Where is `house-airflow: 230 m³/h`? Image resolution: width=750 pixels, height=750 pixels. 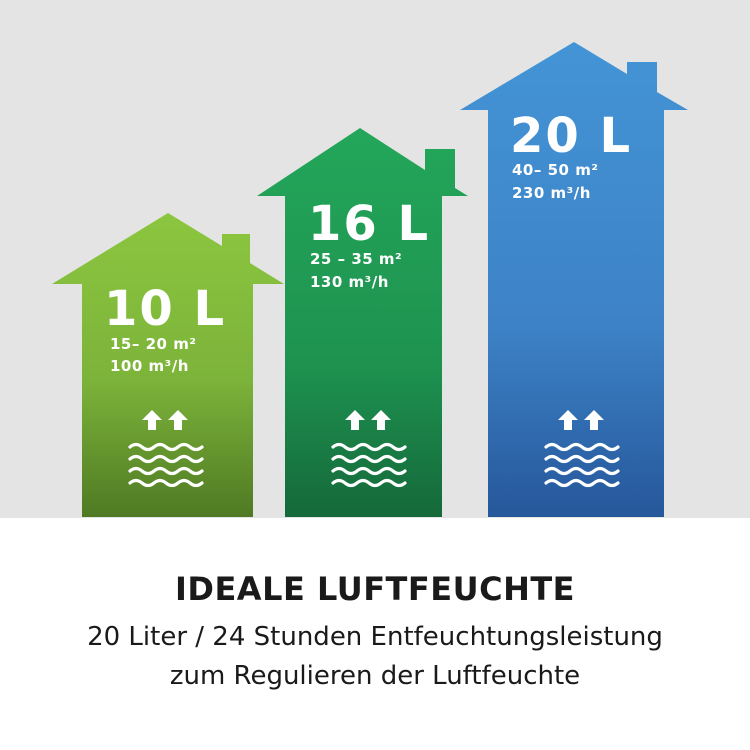 house-airflow: 230 m³/h is located at coordinates (551, 193).